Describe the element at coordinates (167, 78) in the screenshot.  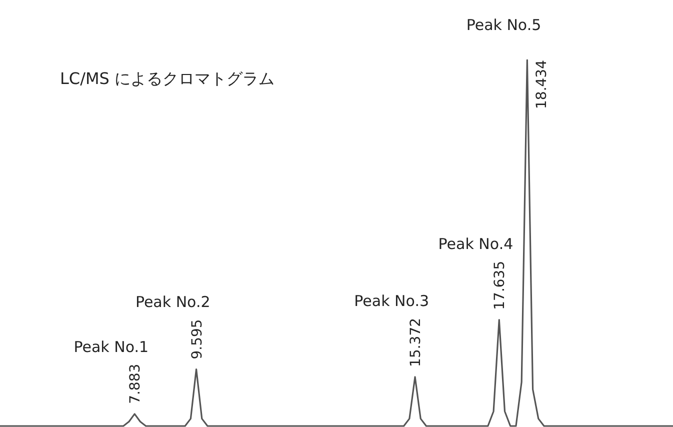
I see `text: LC/MS によるクロマトグラム` at that location.